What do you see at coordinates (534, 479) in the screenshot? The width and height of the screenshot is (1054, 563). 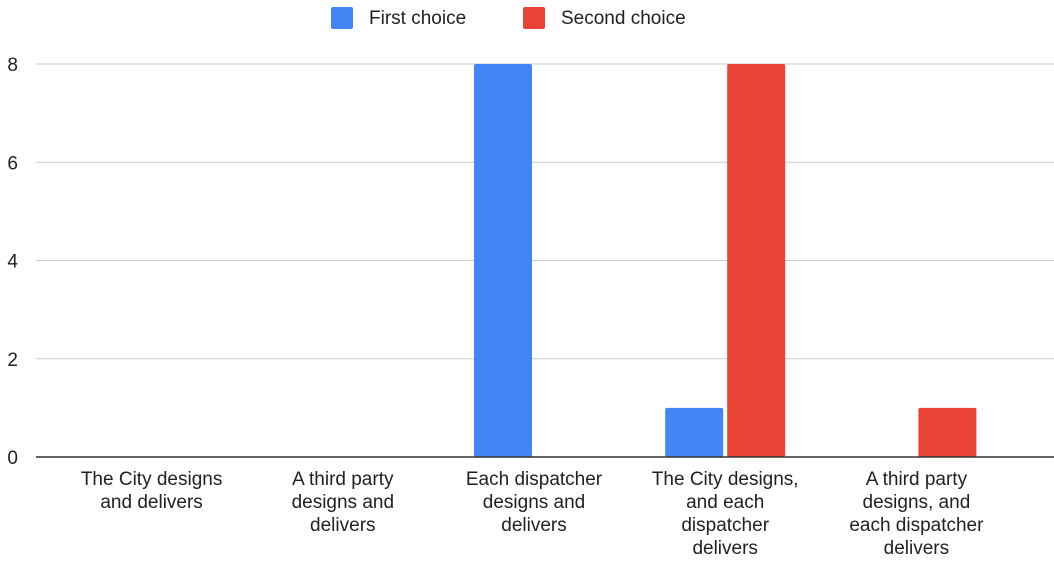 I see `x-tick-label-line: Each dispatcher` at bounding box center [534, 479].